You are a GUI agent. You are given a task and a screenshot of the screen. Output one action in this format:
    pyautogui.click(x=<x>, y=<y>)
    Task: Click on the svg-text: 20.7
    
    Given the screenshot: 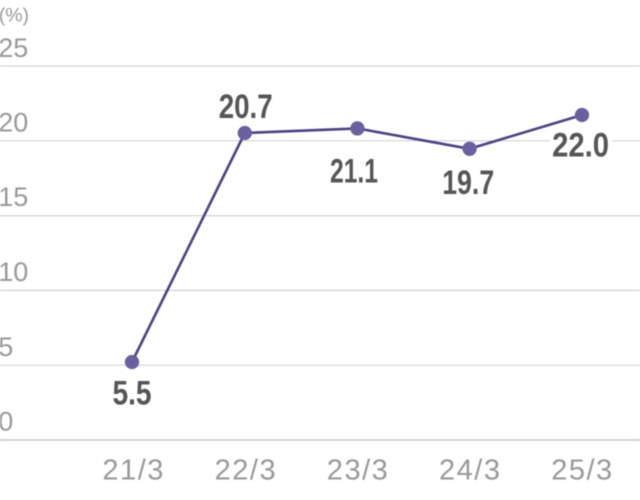 What is the action you would take?
    pyautogui.click(x=246, y=107)
    